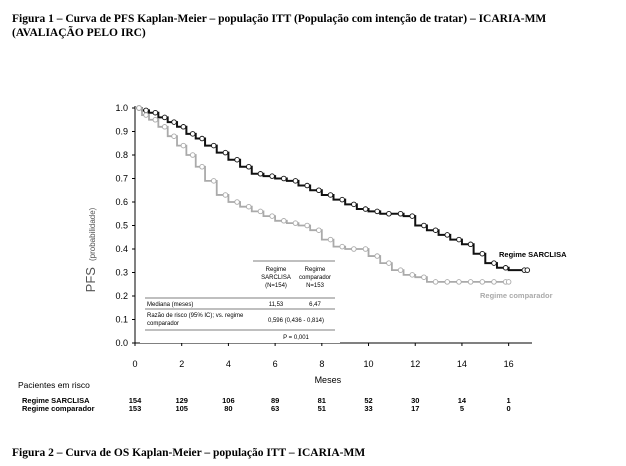  What do you see at coordinates (415, 400) in the screenshot?
I see `at-risk-count: 30` at bounding box center [415, 400].